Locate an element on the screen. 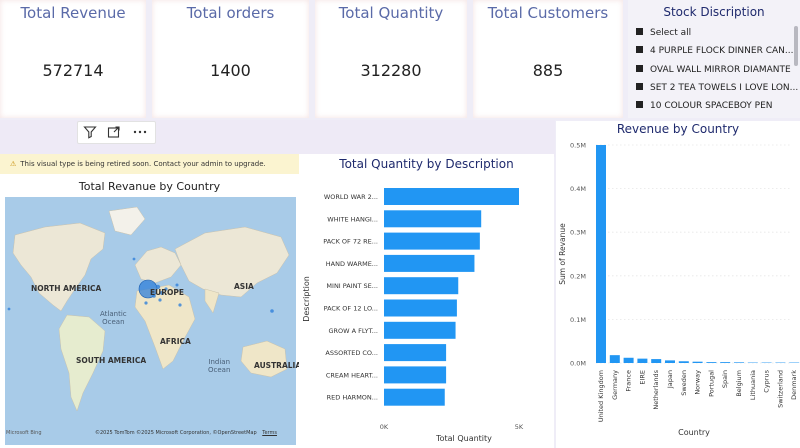  x-axis-title: Country is located at coordinates (694, 432).